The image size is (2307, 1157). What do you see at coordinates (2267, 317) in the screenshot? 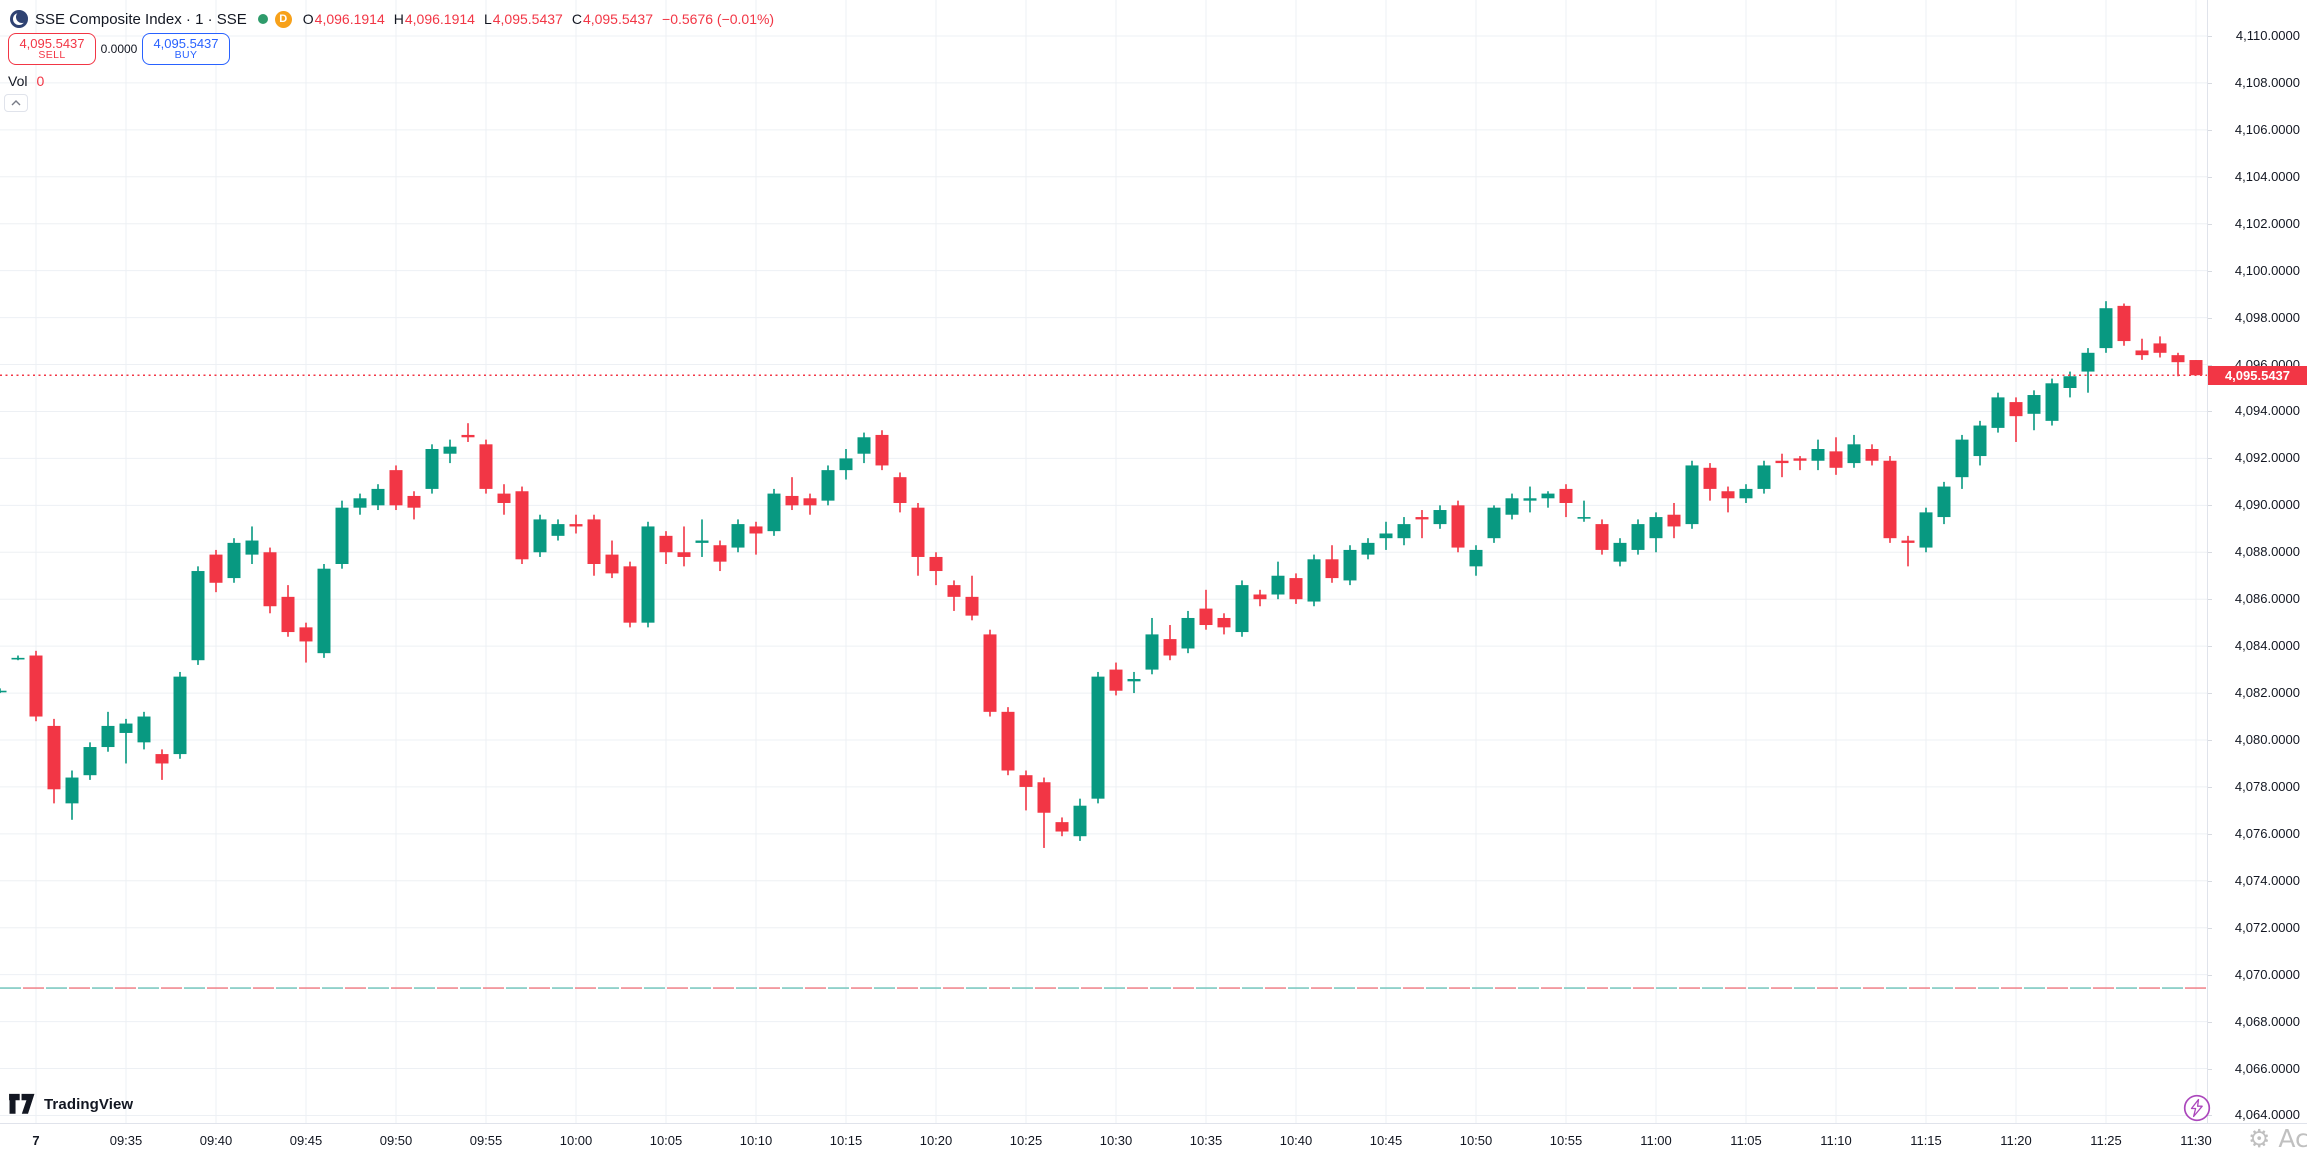
I see `price-axis-label: 4,098.0000` at bounding box center [2267, 317].